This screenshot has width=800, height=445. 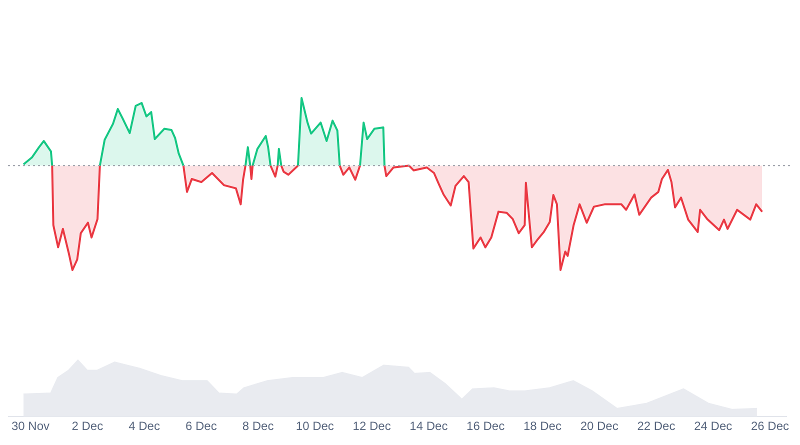 I want to click on x-tick-label: 10 Dec, so click(x=315, y=426).